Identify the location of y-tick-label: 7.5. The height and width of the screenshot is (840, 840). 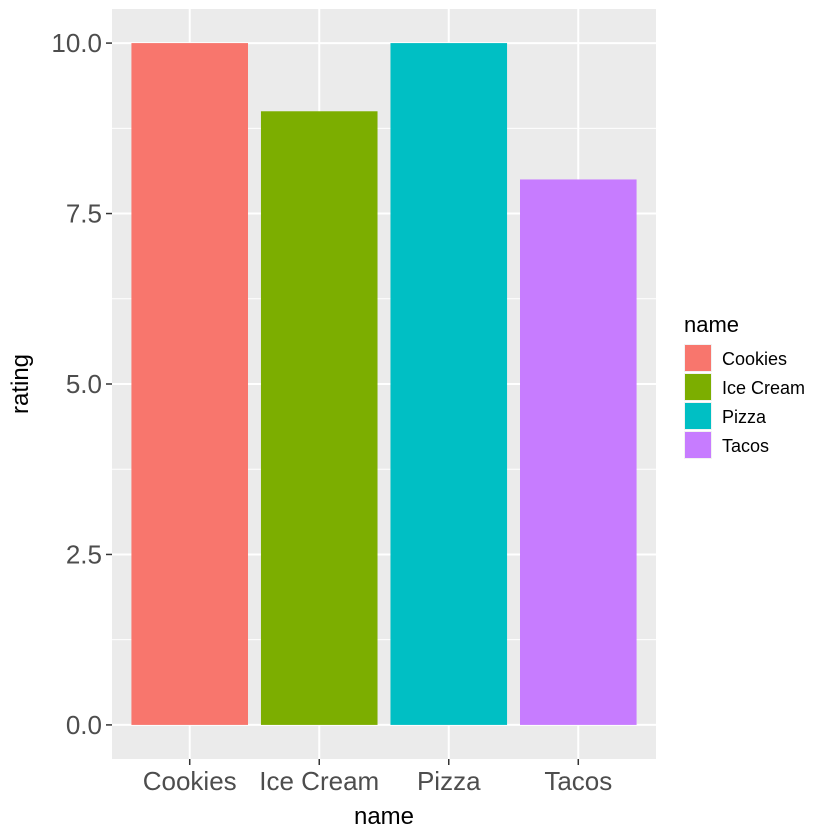
(84, 214).